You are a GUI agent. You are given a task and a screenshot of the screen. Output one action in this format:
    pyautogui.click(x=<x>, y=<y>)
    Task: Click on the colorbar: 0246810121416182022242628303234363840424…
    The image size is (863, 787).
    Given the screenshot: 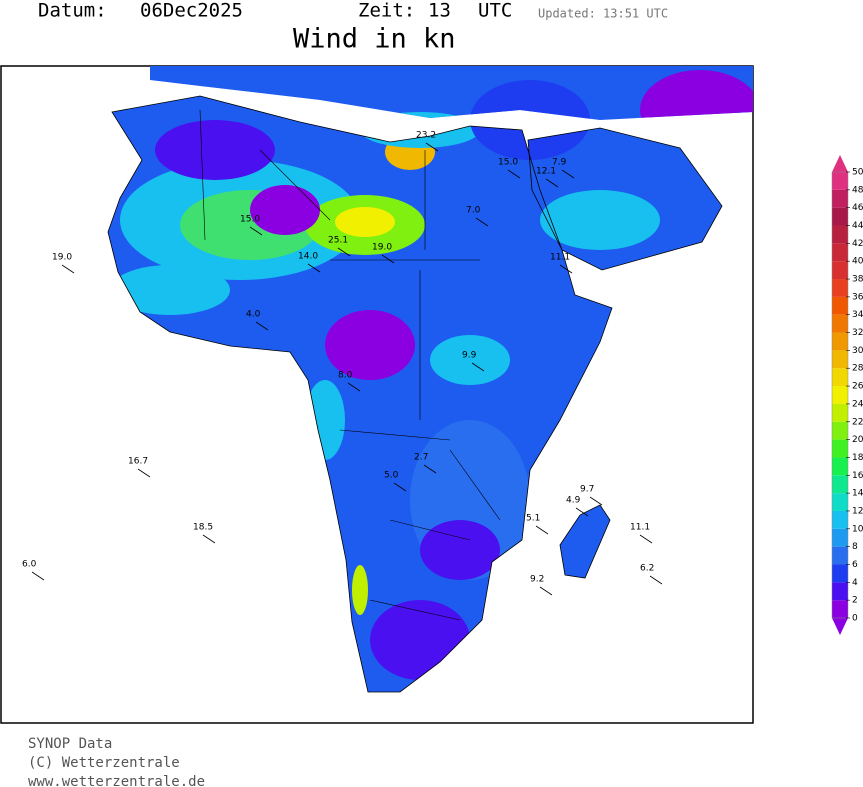 What is the action you would take?
    pyautogui.click(x=847, y=395)
    